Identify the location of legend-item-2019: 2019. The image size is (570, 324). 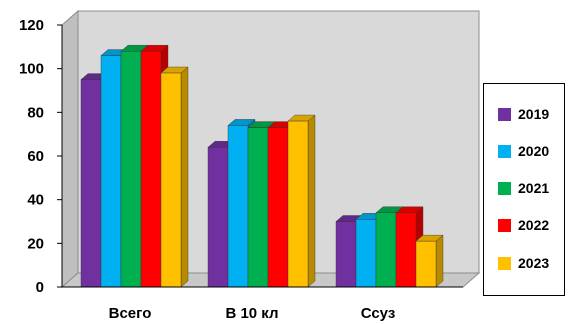
(523, 114).